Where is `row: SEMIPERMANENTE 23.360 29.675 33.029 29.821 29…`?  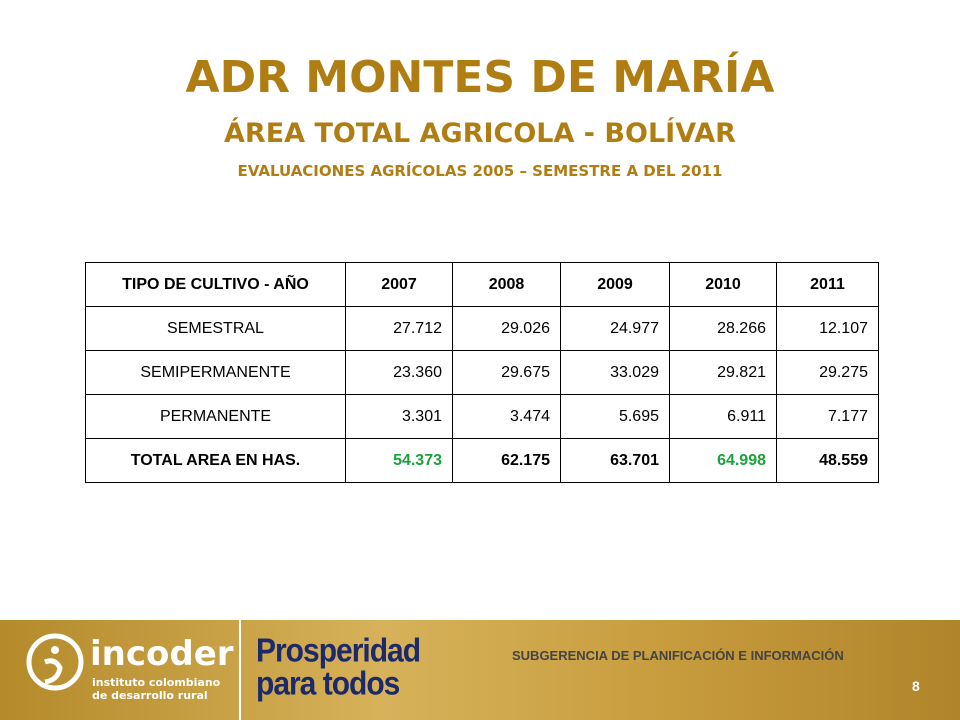
row: SEMIPERMANENTE 23.360 29.675 33.029 29.821 29… is located at coordinates (482, 372).